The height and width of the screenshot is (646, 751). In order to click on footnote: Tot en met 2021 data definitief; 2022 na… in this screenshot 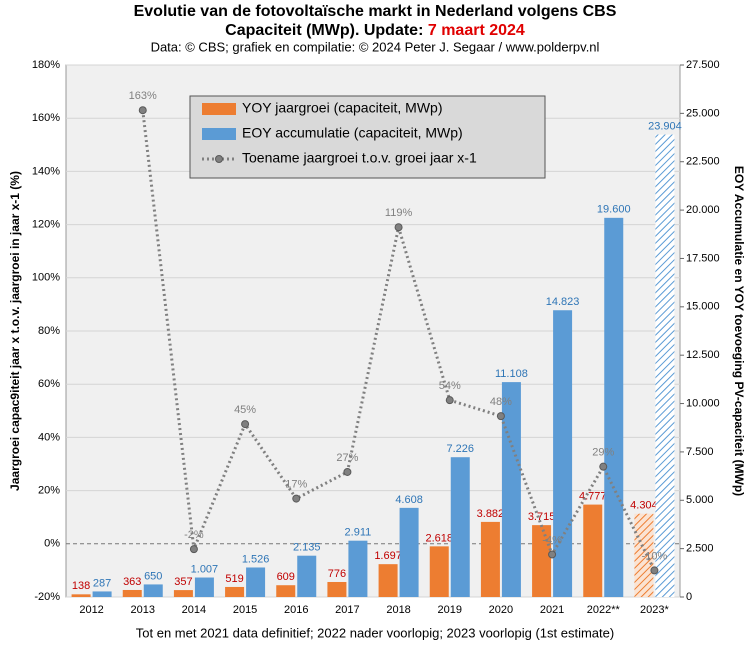, I will do `click(375, 632)`.